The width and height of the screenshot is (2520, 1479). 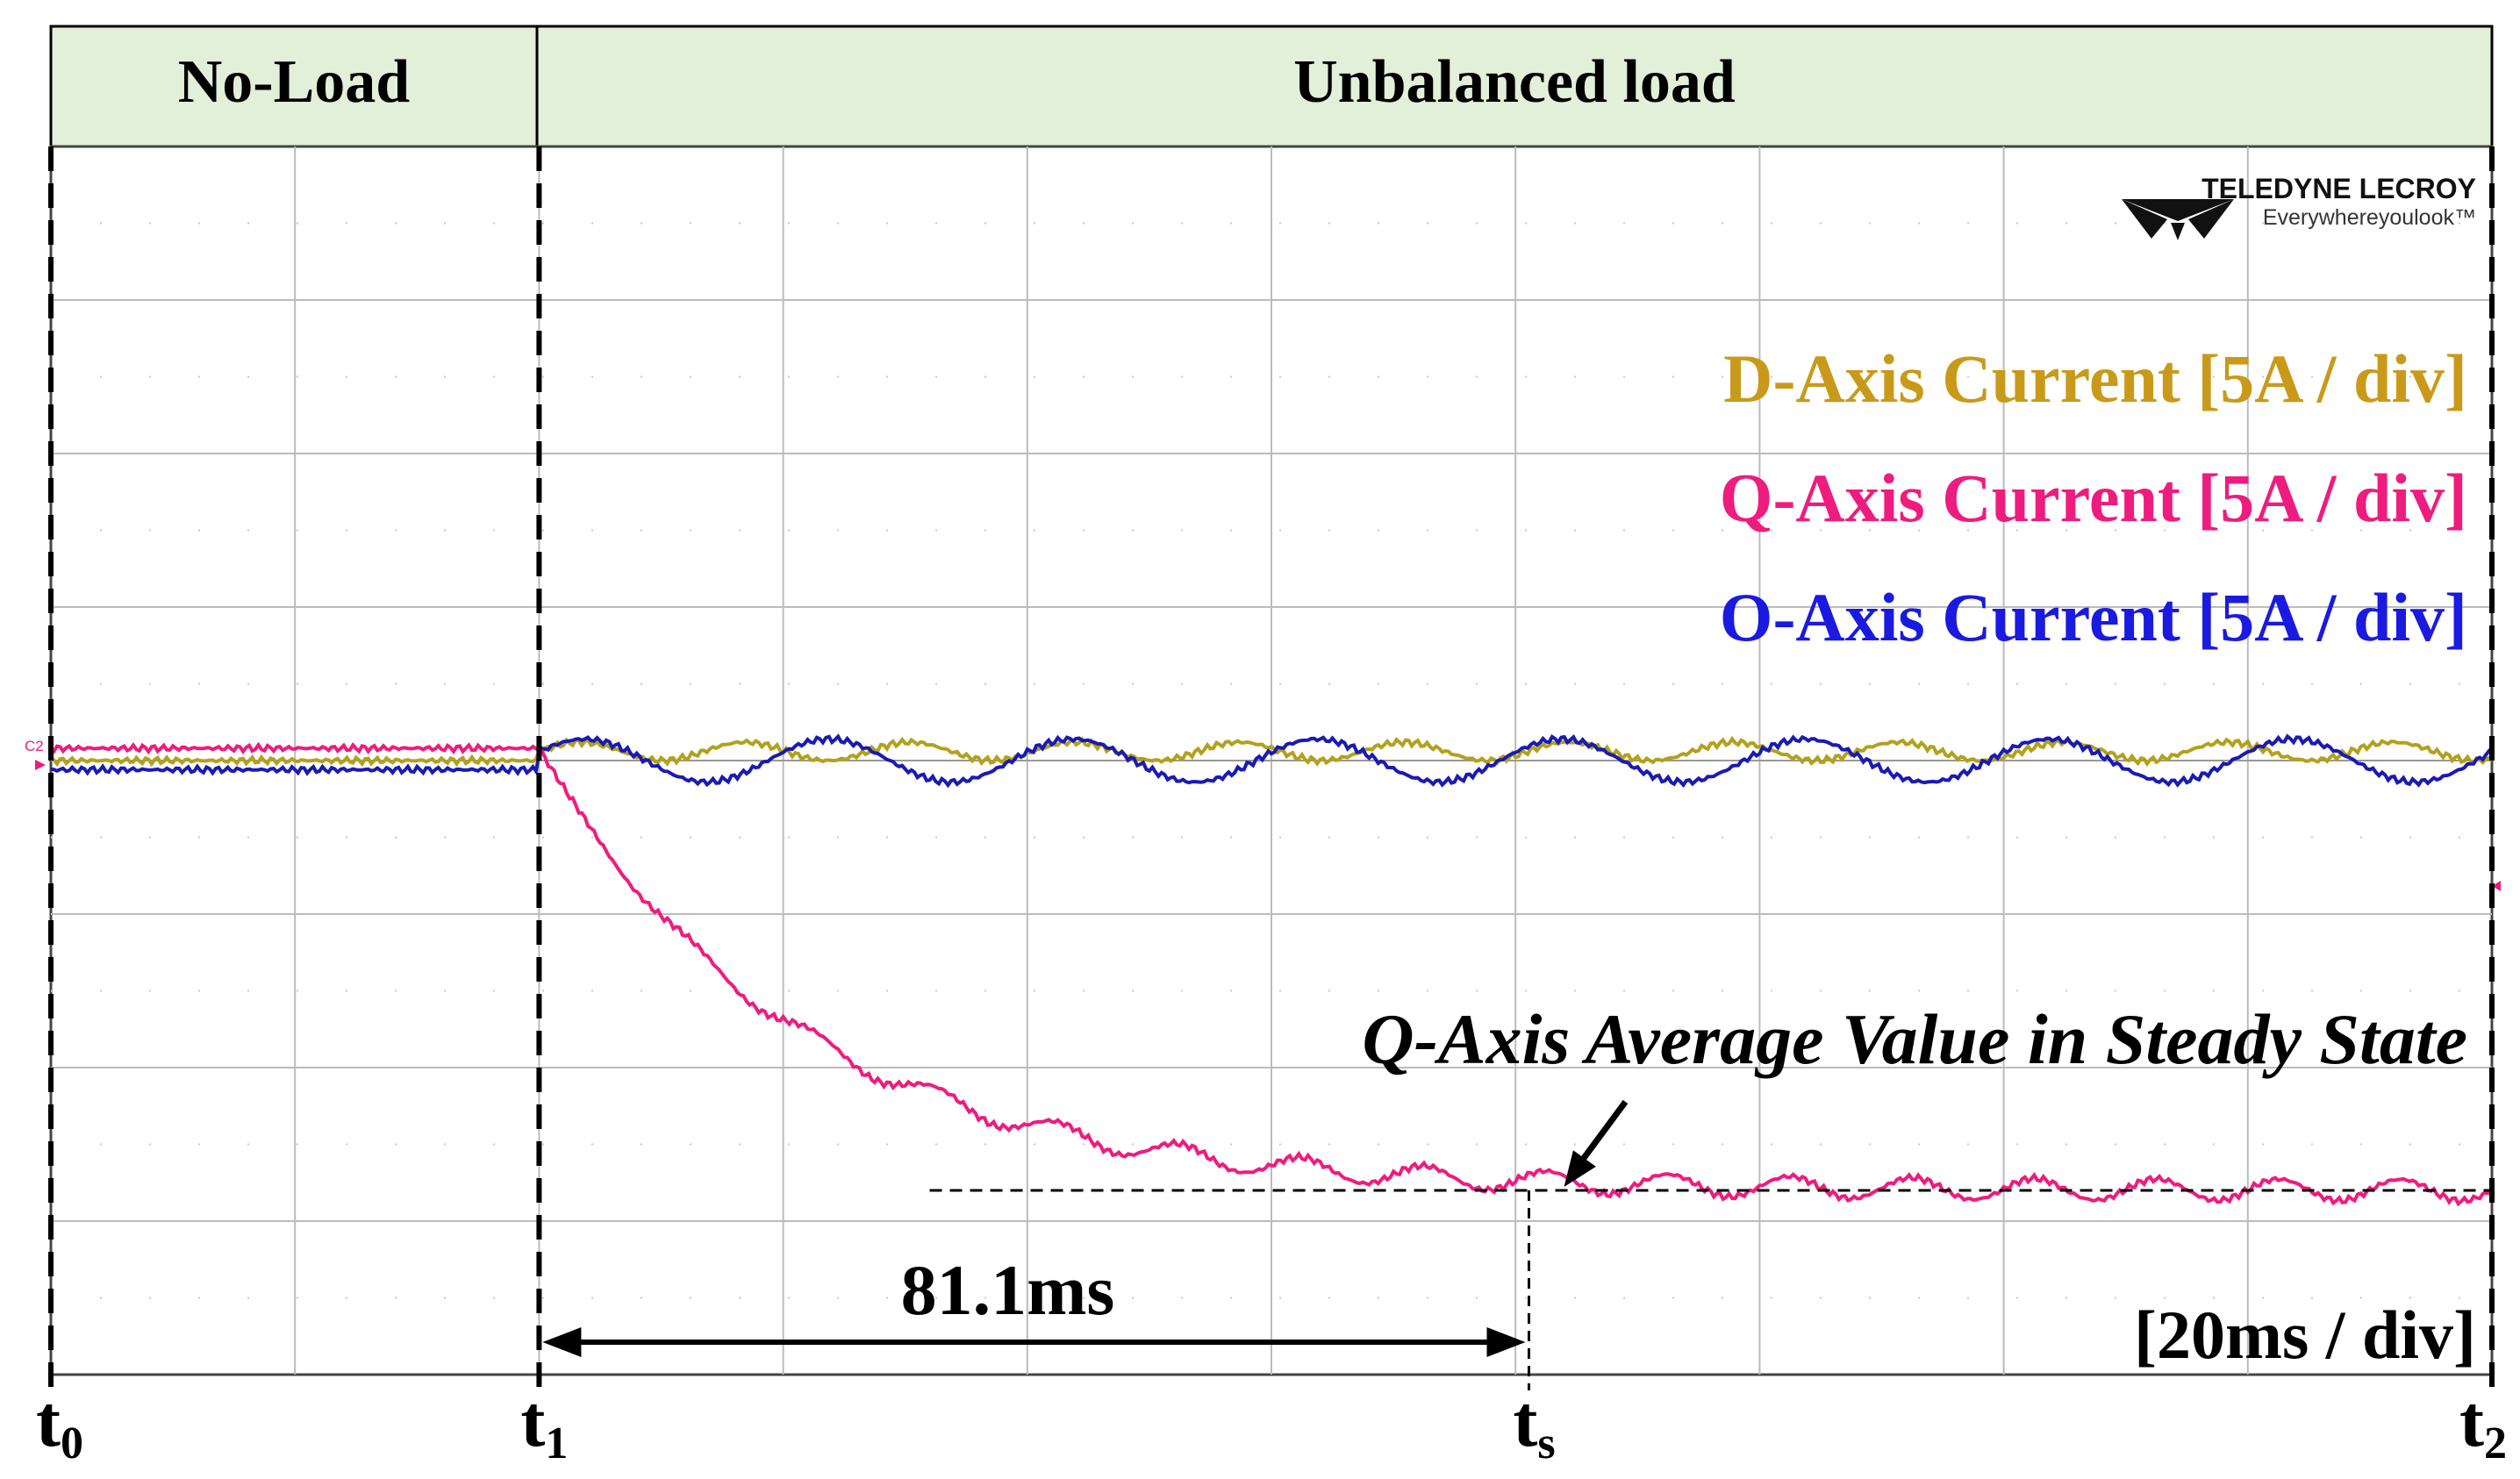 I want to click on event-label-t0-sub: 0, so click(x=72, y=1443).